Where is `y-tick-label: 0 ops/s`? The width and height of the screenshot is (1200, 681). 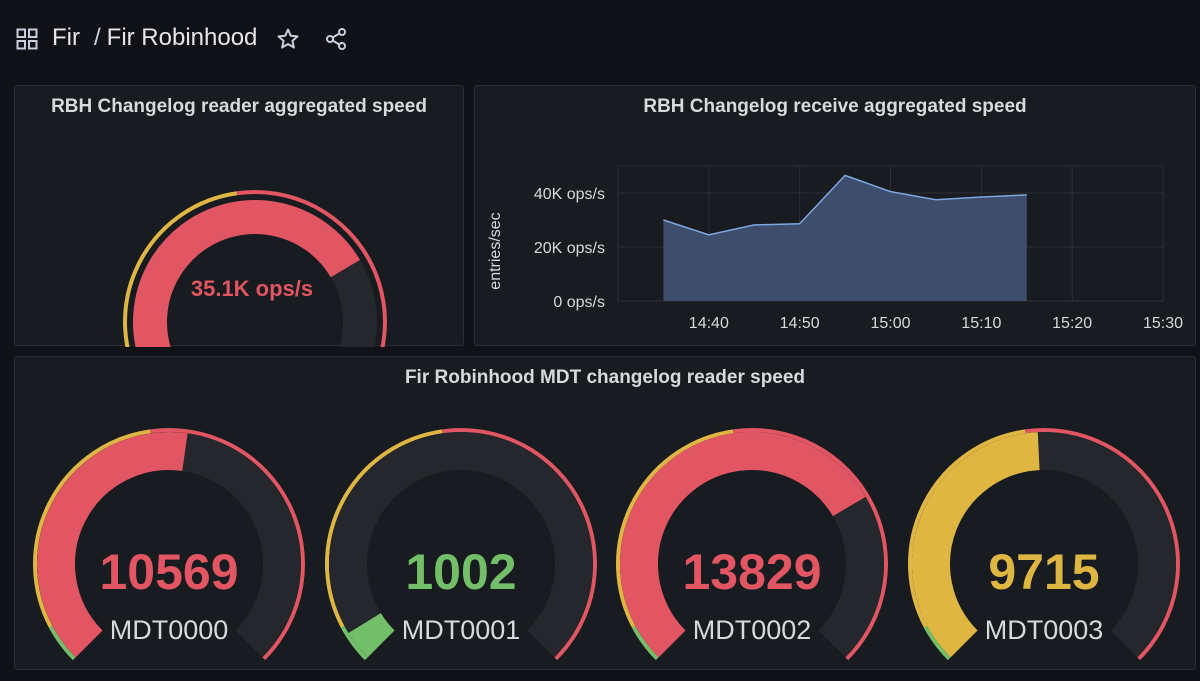 y-tick-label: 0 ops/s is located at coordinates (579, 302).